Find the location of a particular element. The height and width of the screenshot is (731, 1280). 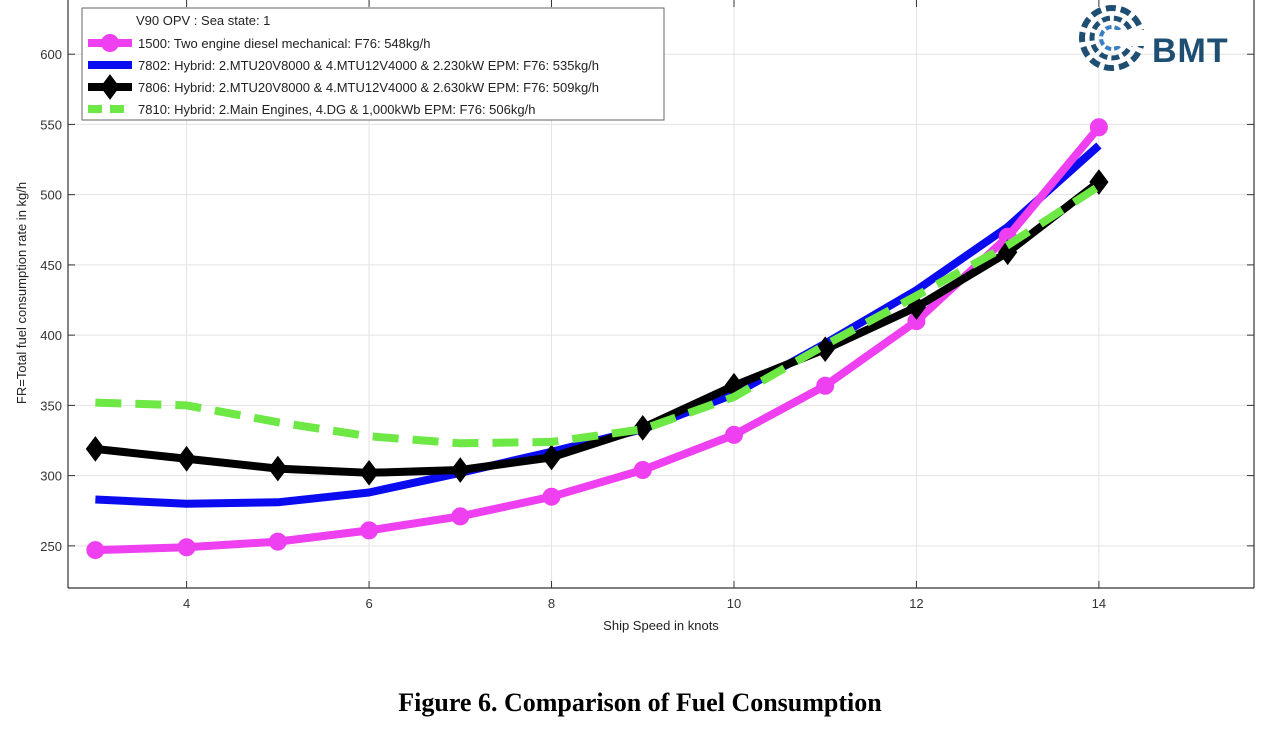

y-tick-label: 350 is located at coordinates (51, 405).